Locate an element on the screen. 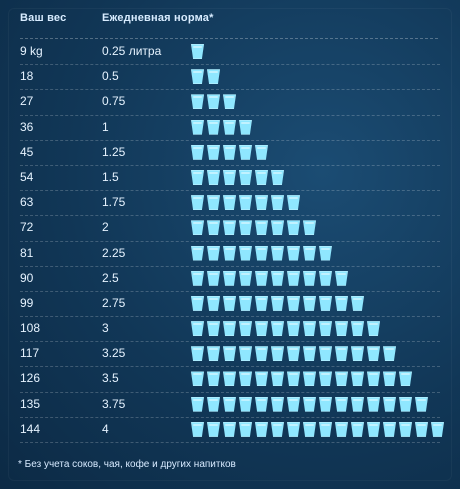 This screenshot has height=489, width=460. weight-cell: 90 is located at coordinates (27, 277).